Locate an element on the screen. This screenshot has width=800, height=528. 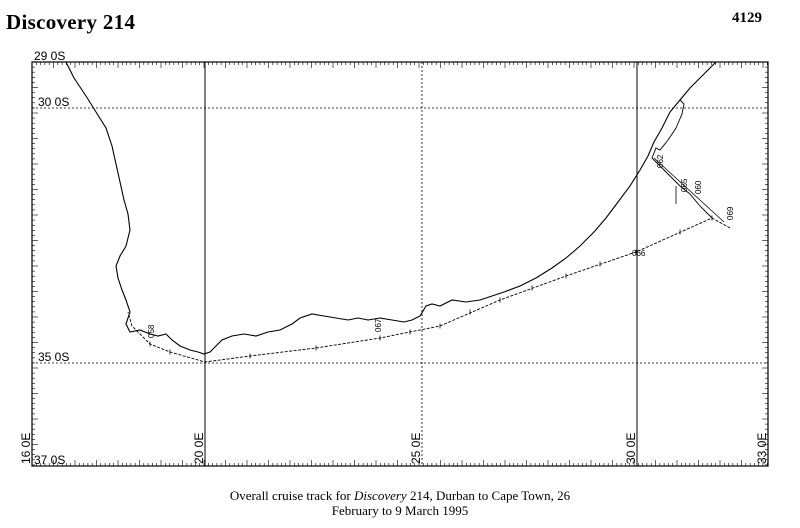
caption-prefix: Overall cruise track for is located at coordinates (291, 495).